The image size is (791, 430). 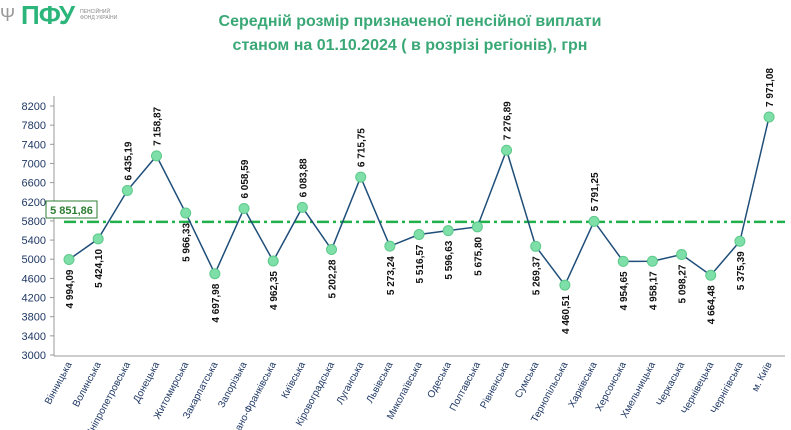 What do you see at coordinates (333, 278) in the screenshot?
I see `data-label: 5 202,28` at bounding box center [333, 278].